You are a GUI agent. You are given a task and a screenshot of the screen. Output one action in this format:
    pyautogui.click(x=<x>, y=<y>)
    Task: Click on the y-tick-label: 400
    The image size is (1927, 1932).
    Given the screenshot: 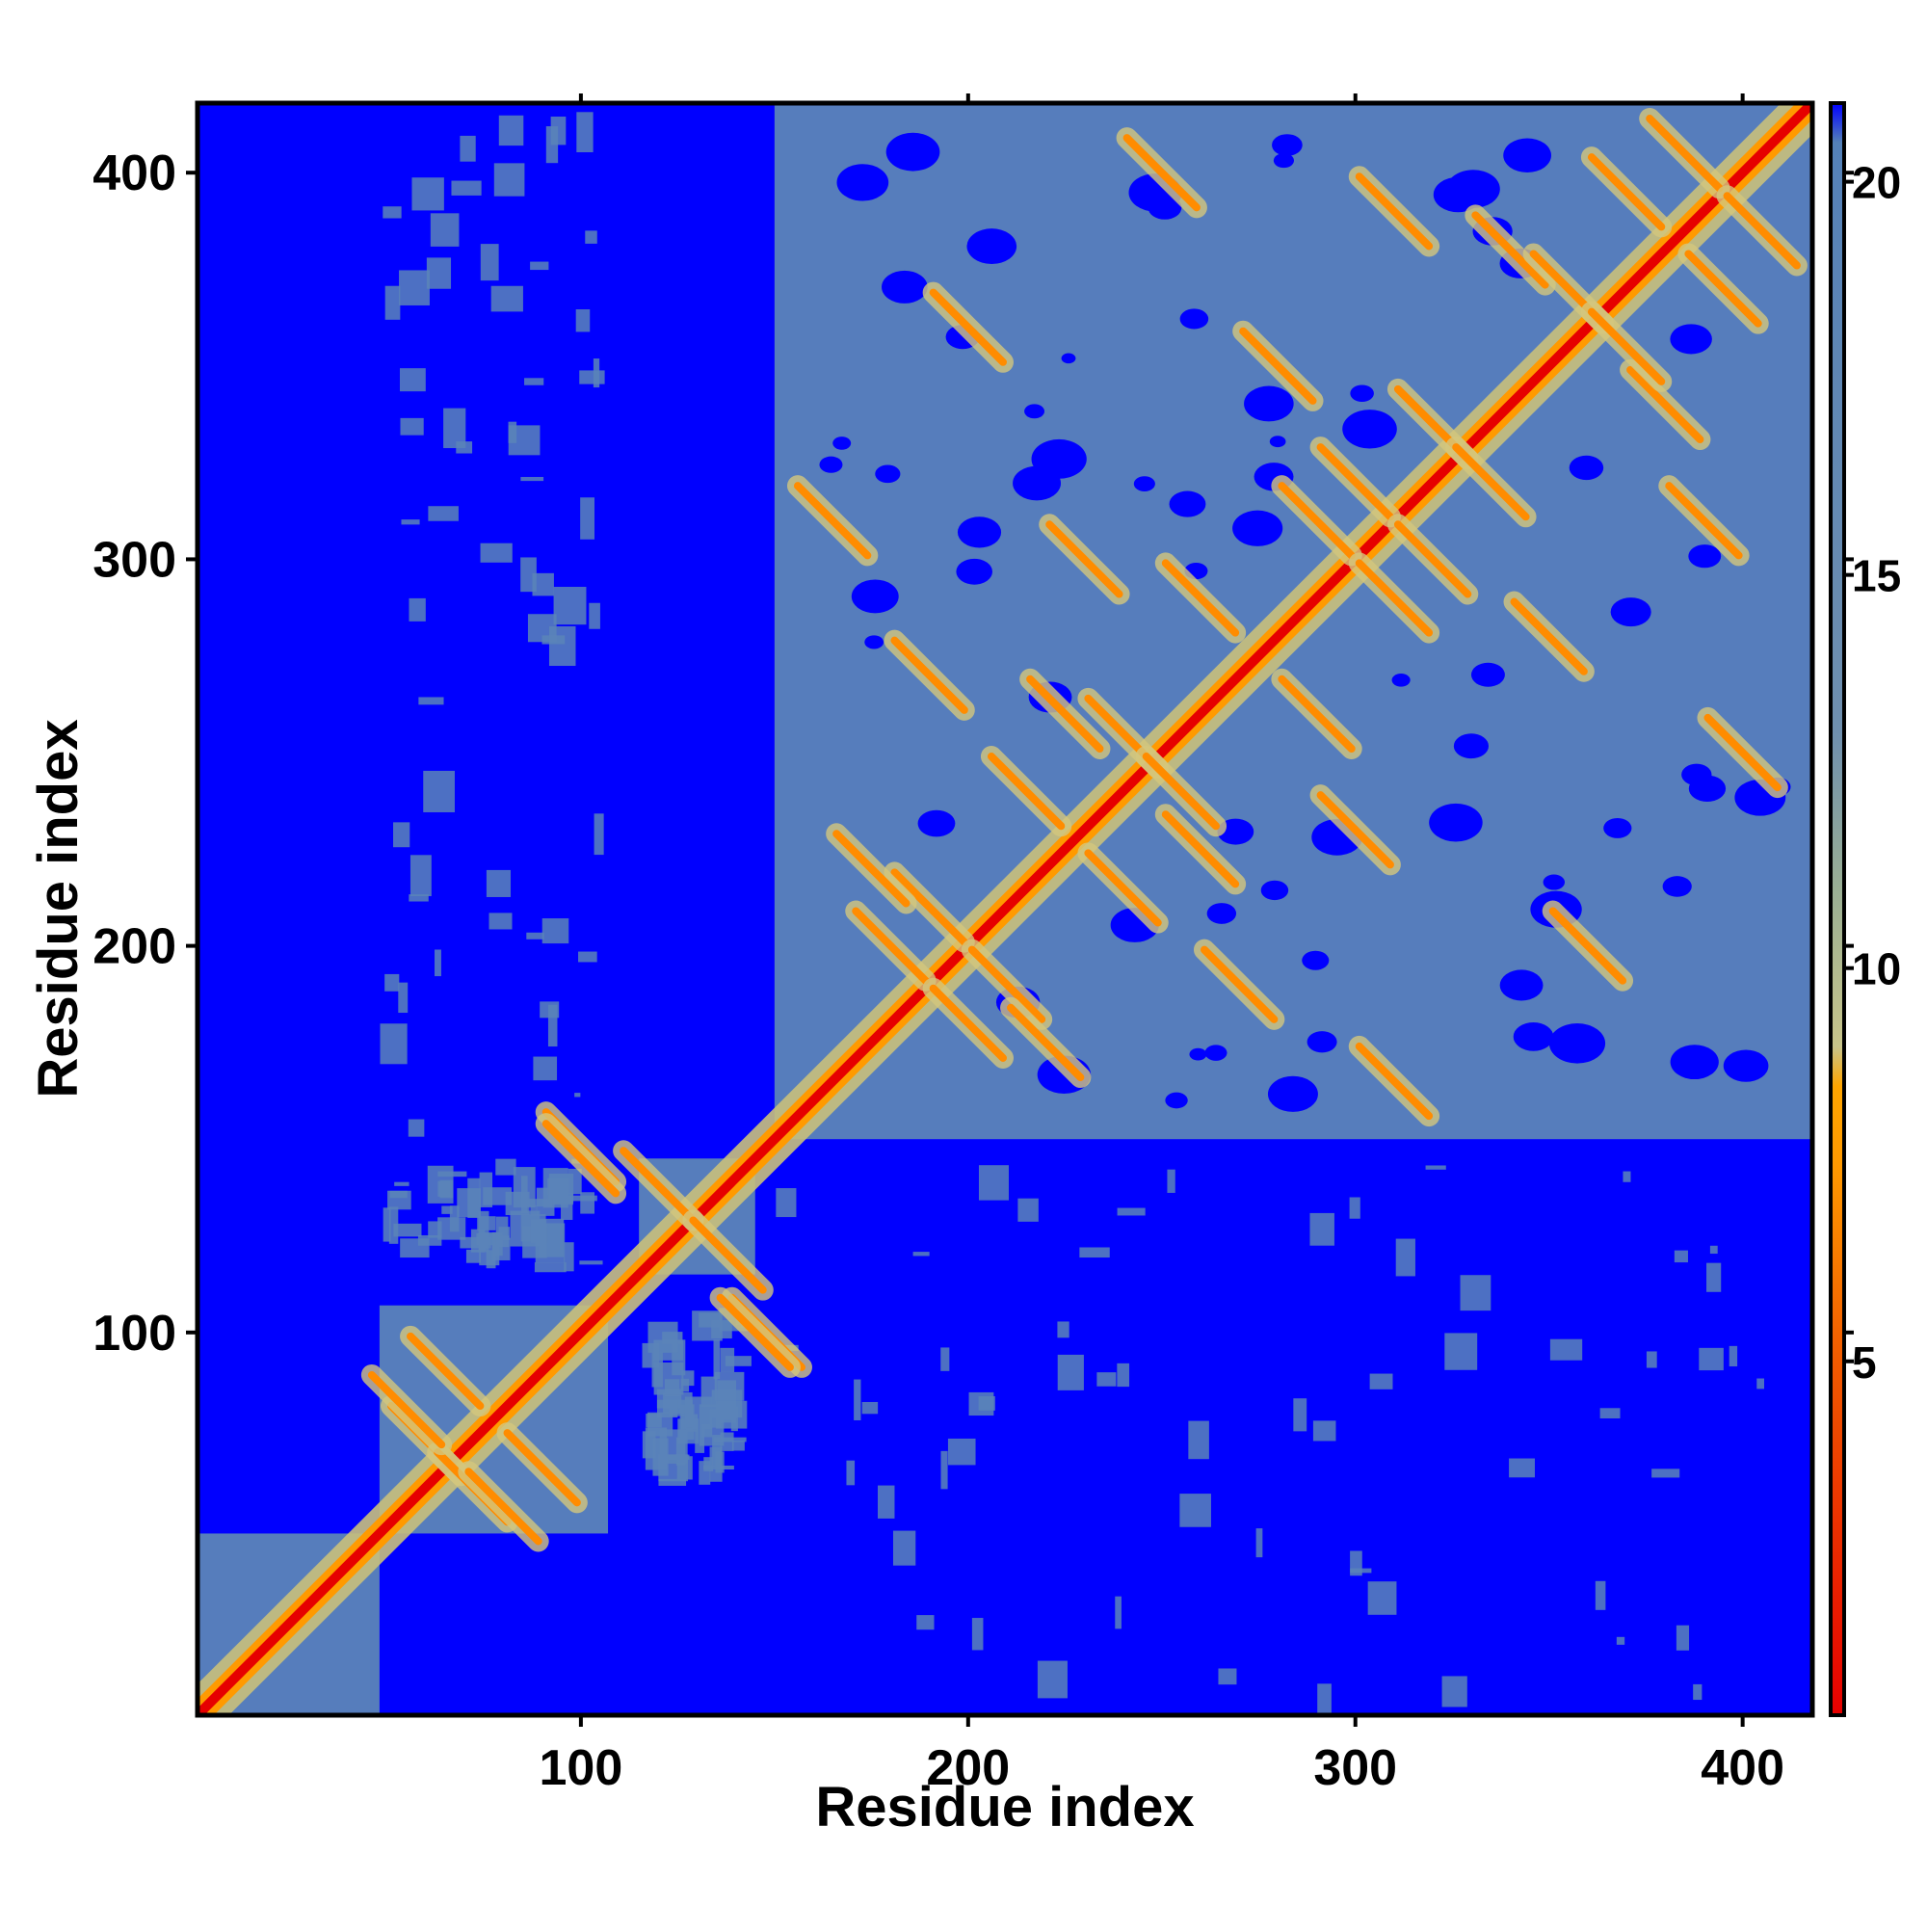 What is the action you would take?
    pyautogui.click(x=134, y=173)
    